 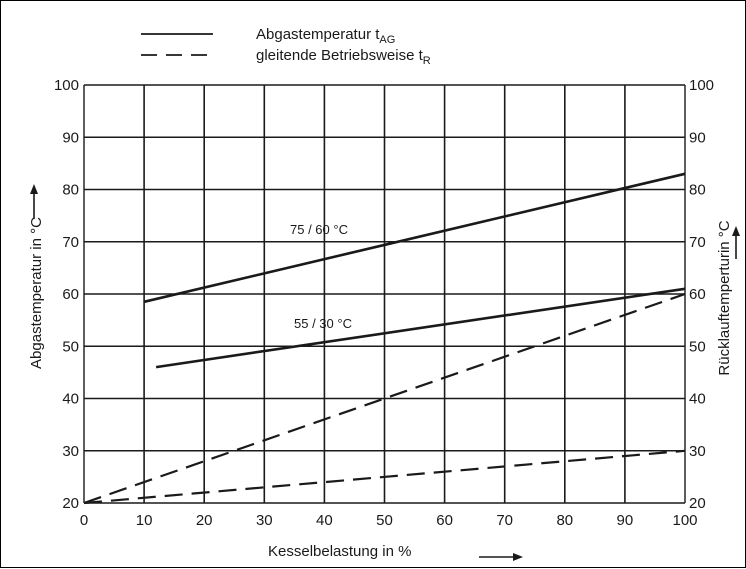 What do you see at coordinates (701, 85) in the screenshot?
I see `y-tick-right-100: 100` at bounding box center [701, 85].